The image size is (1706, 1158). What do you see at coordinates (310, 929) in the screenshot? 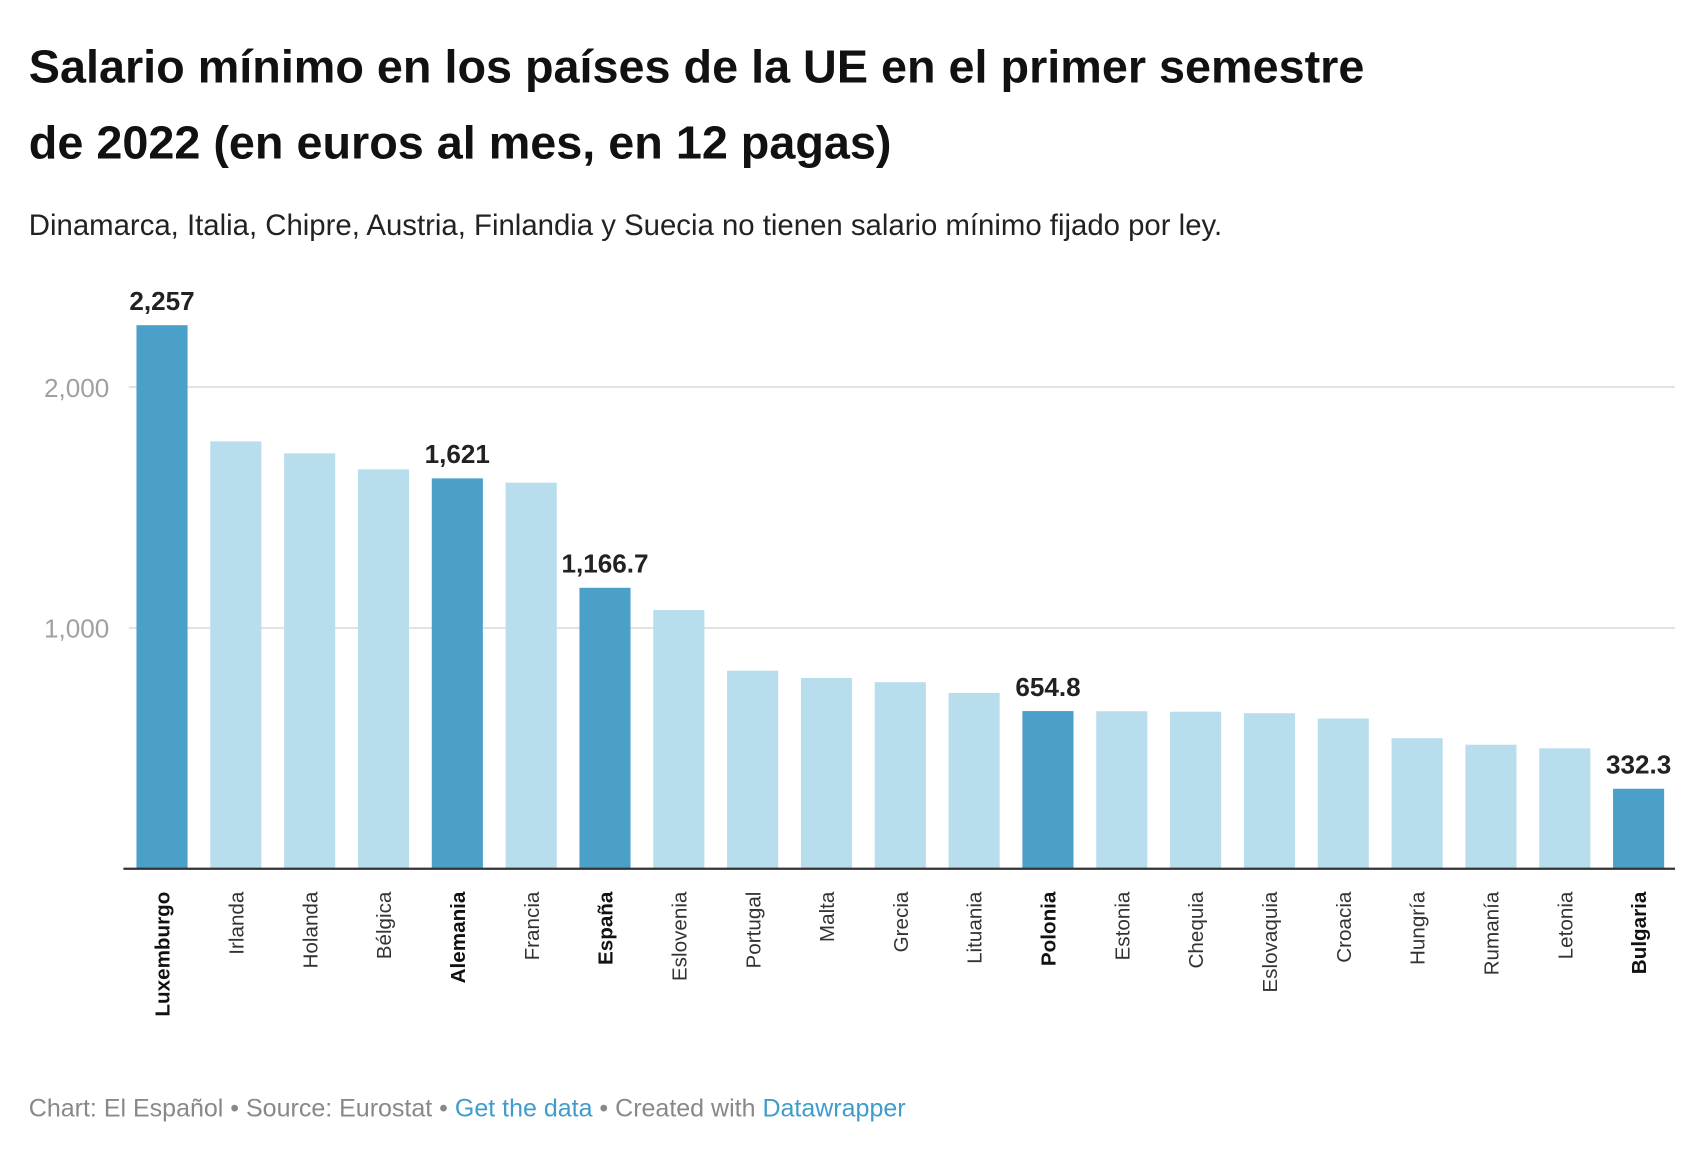
I see `x-tick-label: Holanda` at bounding box center [310, 929].